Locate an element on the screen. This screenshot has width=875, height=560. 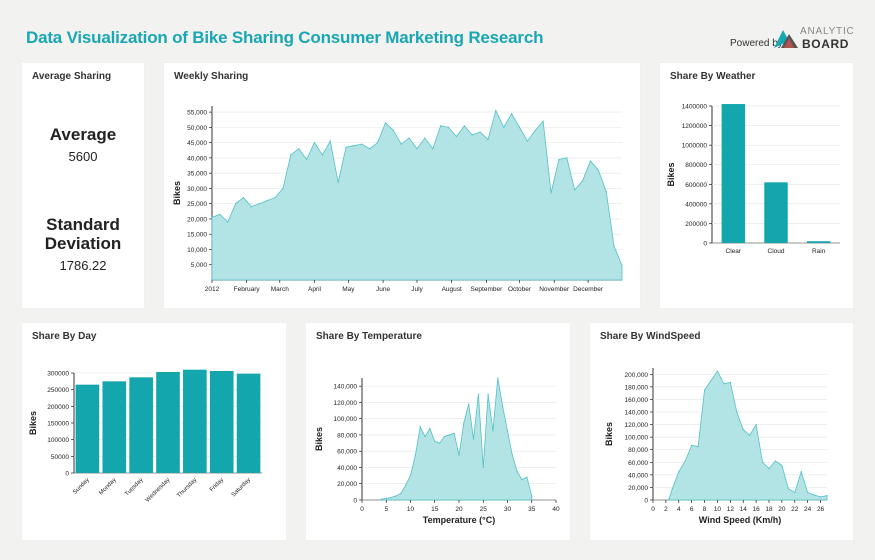
x-tick-label: Thursday is located at coordinates (187, 488).